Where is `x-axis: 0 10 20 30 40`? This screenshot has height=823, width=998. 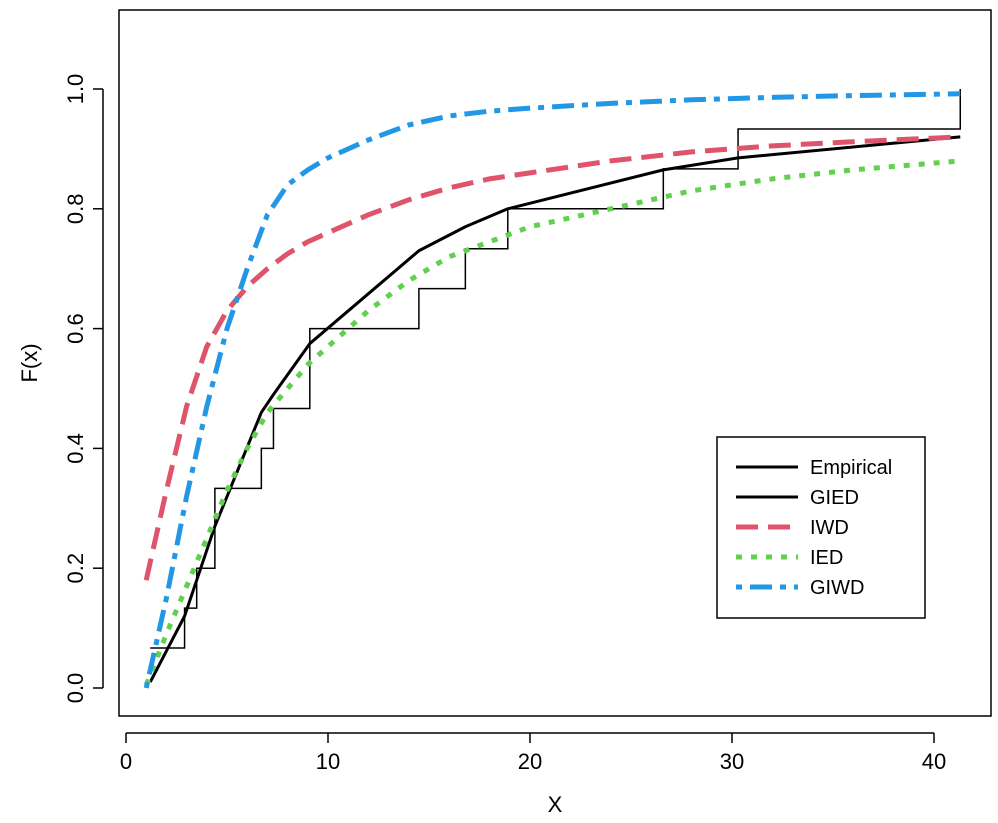 x-axis: 0 10 20 30 40 is located at coordinates (533, 753).